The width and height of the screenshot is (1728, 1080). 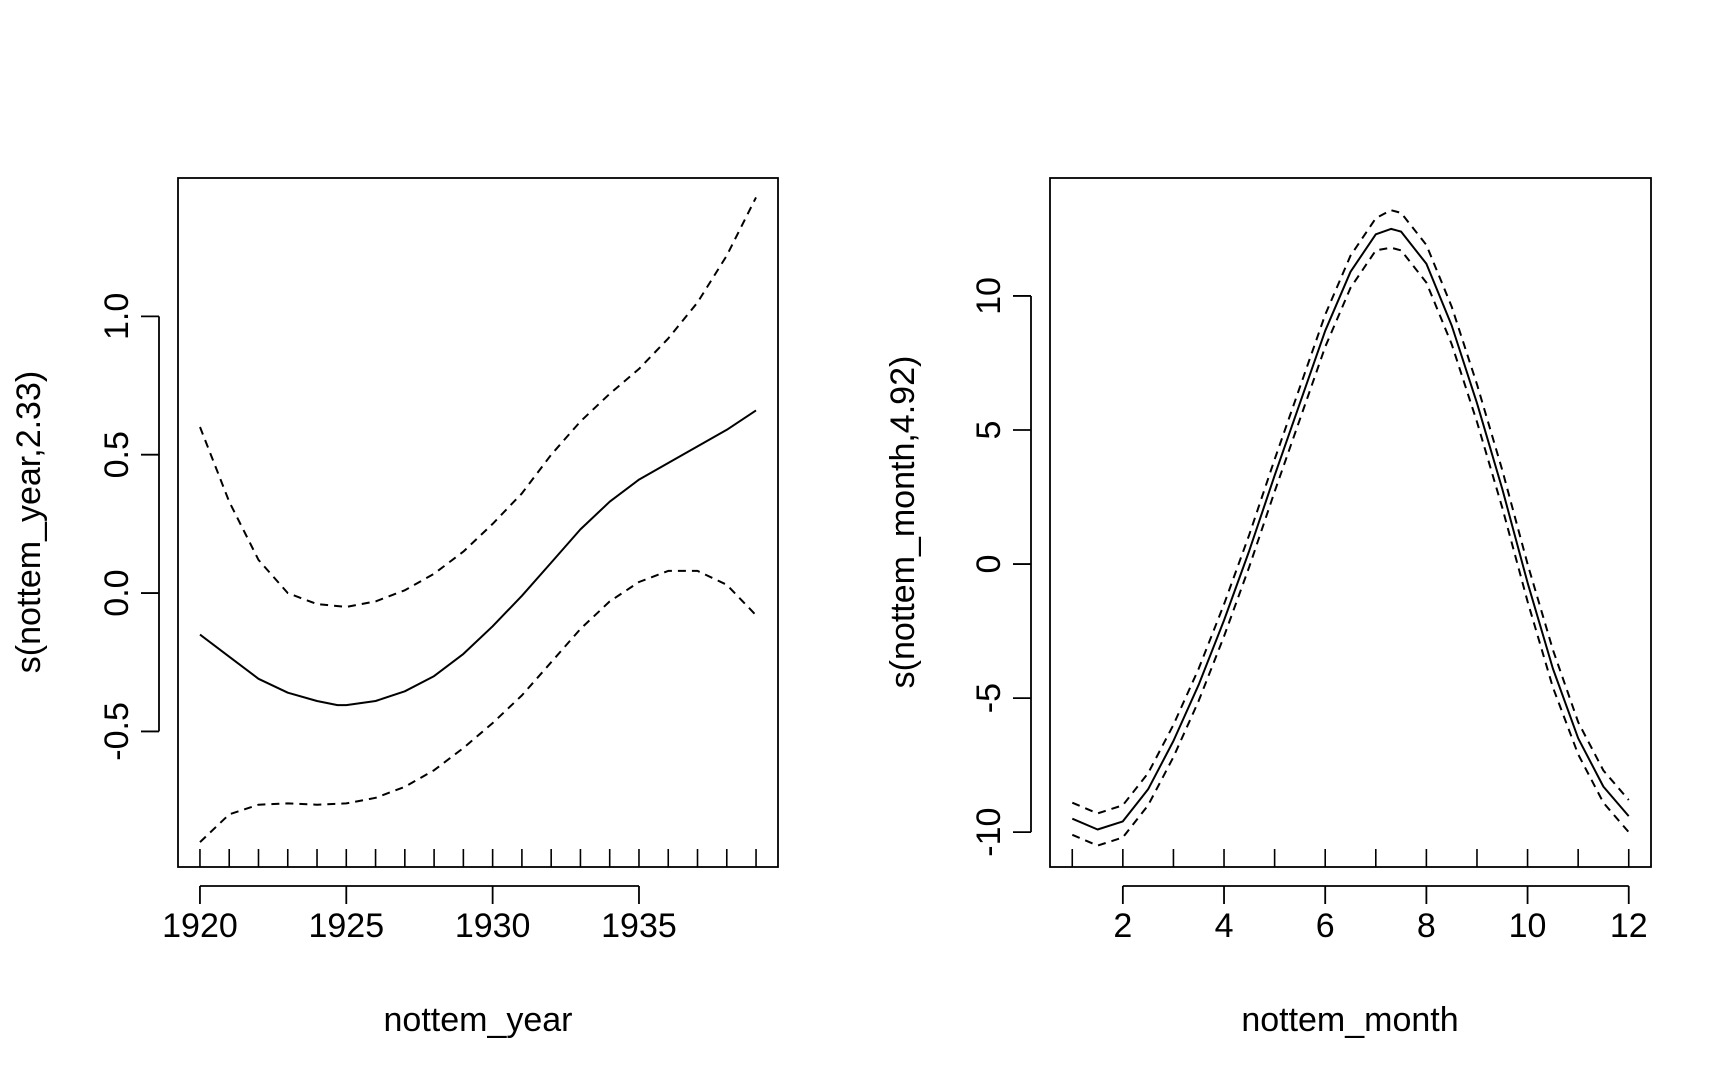 I want to click on y-tick-label: 1.0, so click(x=117, y=316).